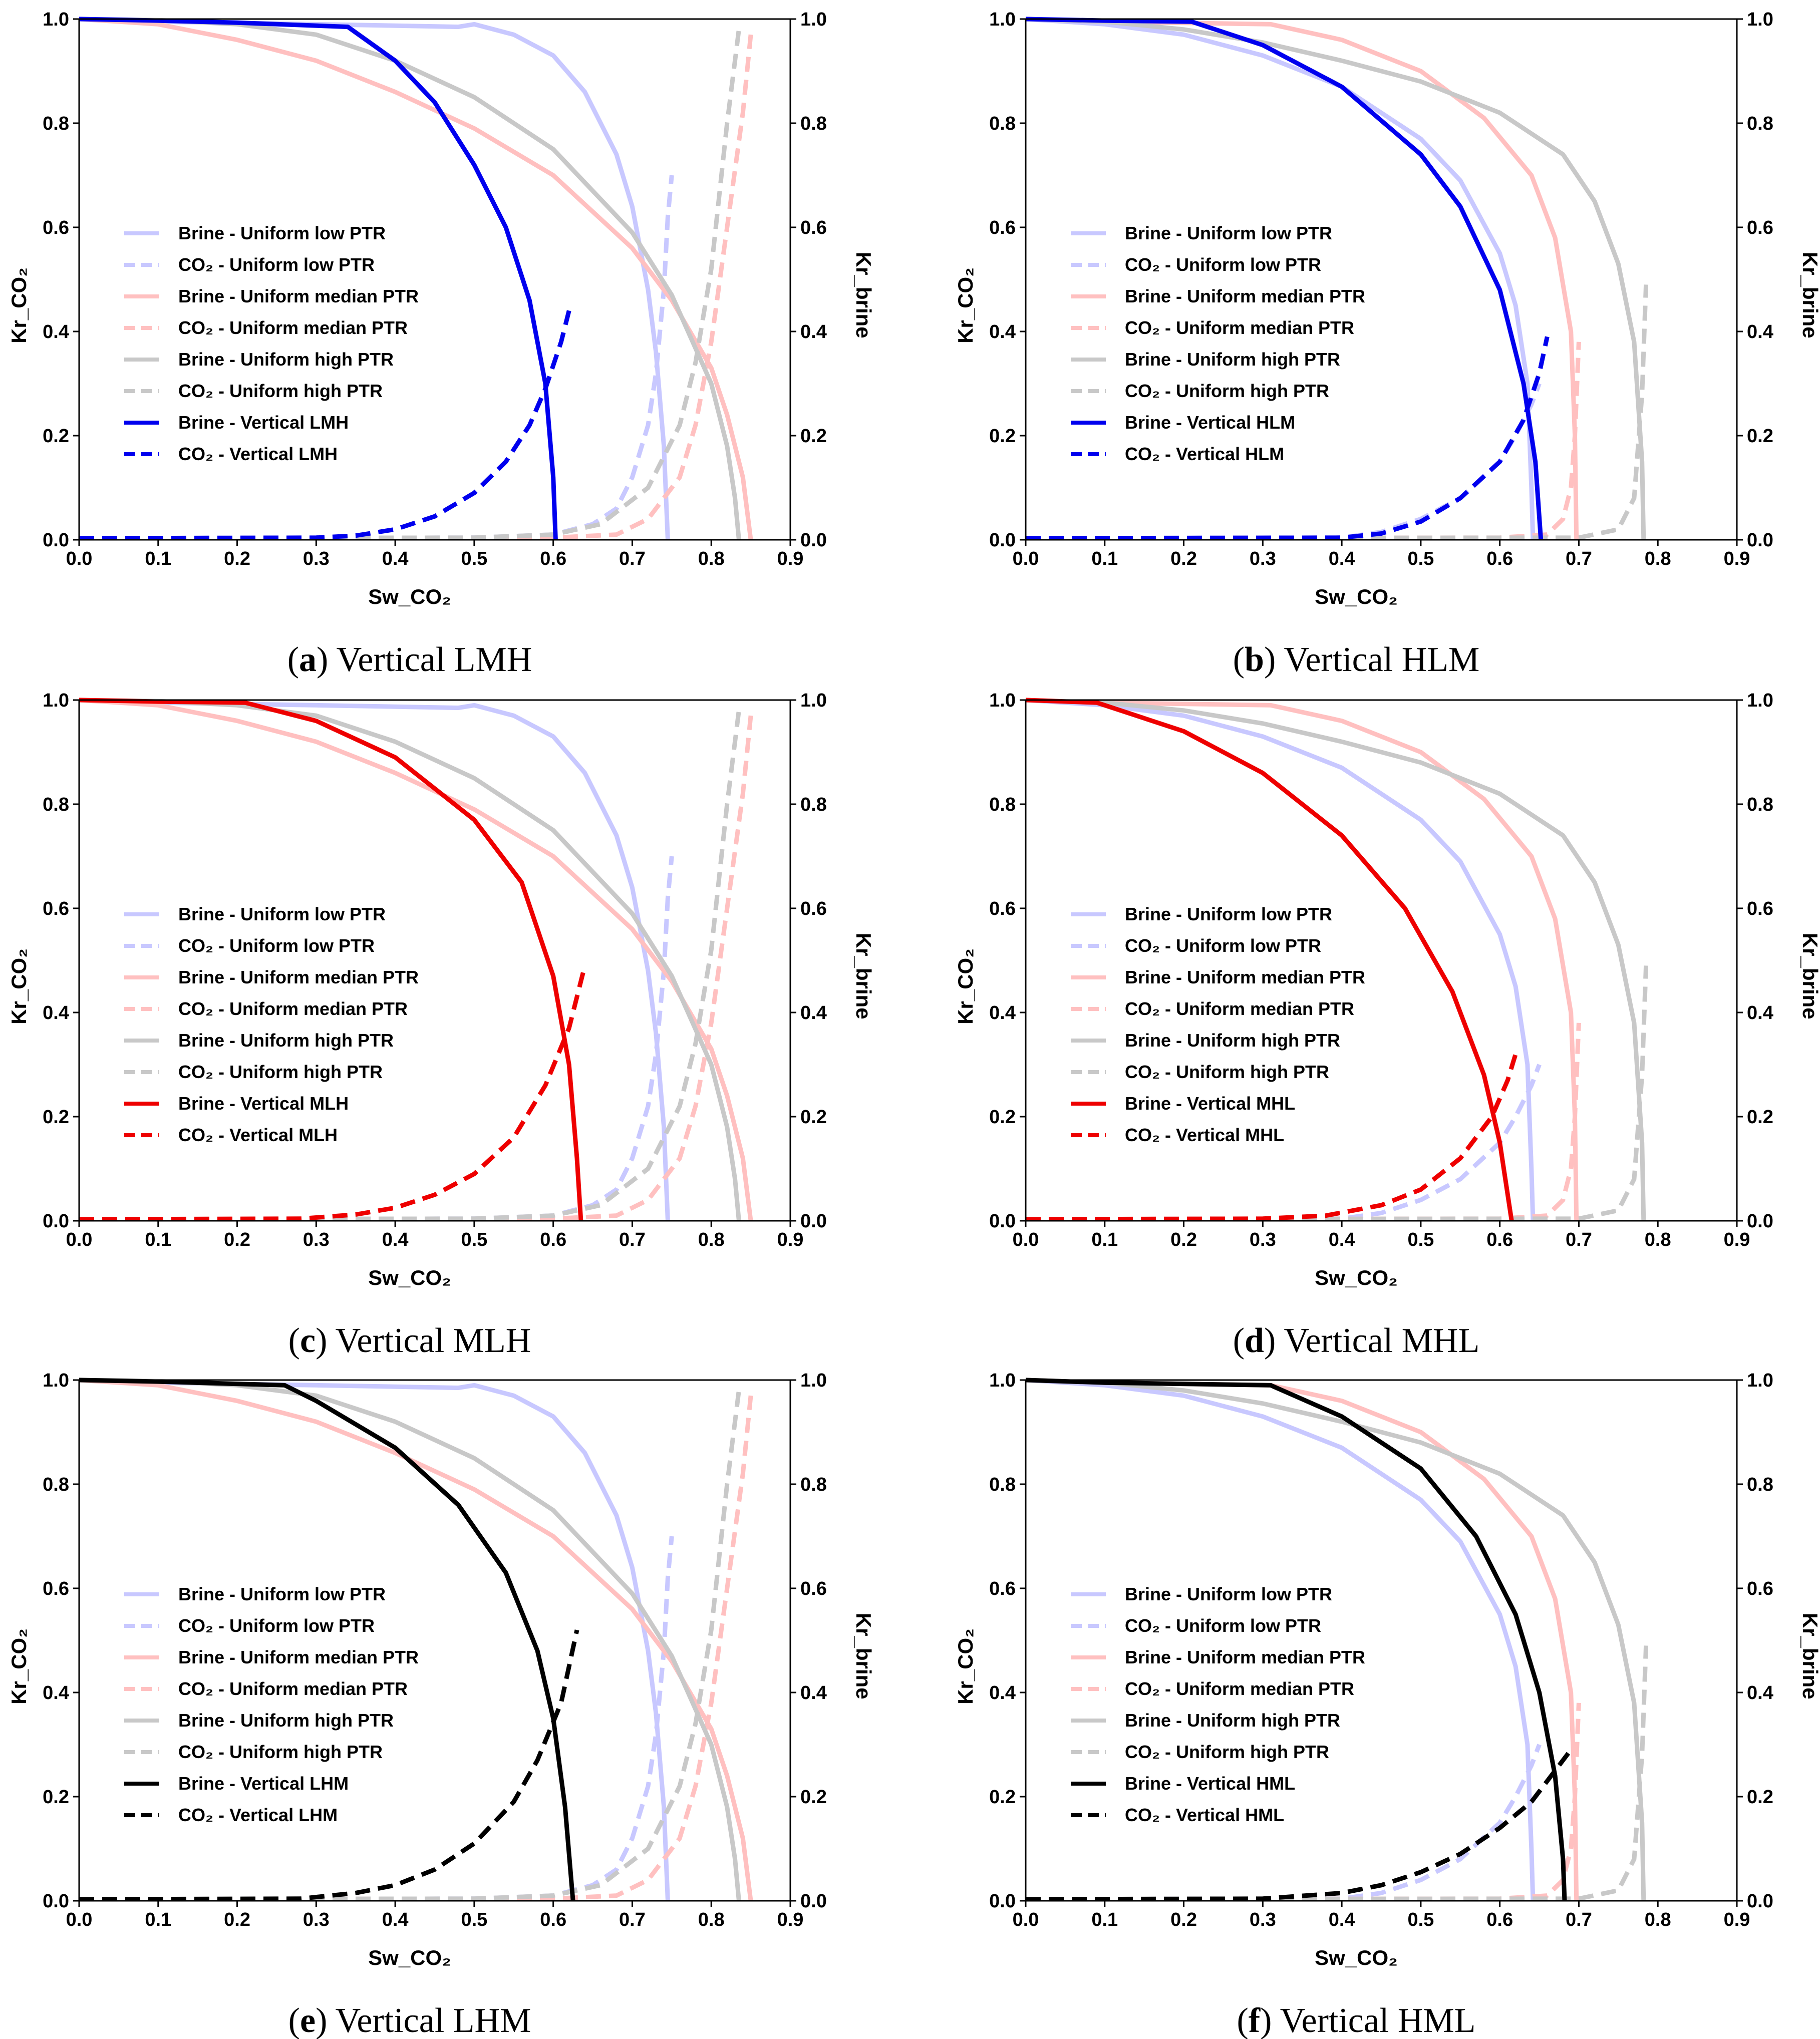 The height and width of the screenshot is (2039, 1820). Describe the element at coordinates (1342, 1239) in the screenshot. I see `x-tick-label: 0.4` at that location.